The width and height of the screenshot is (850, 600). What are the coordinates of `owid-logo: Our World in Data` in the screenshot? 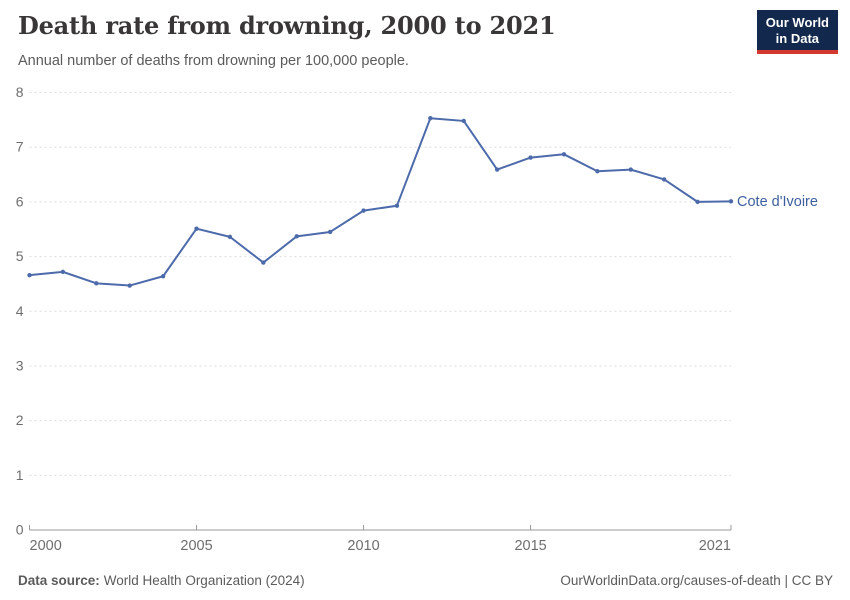 It's located at (797, 32).